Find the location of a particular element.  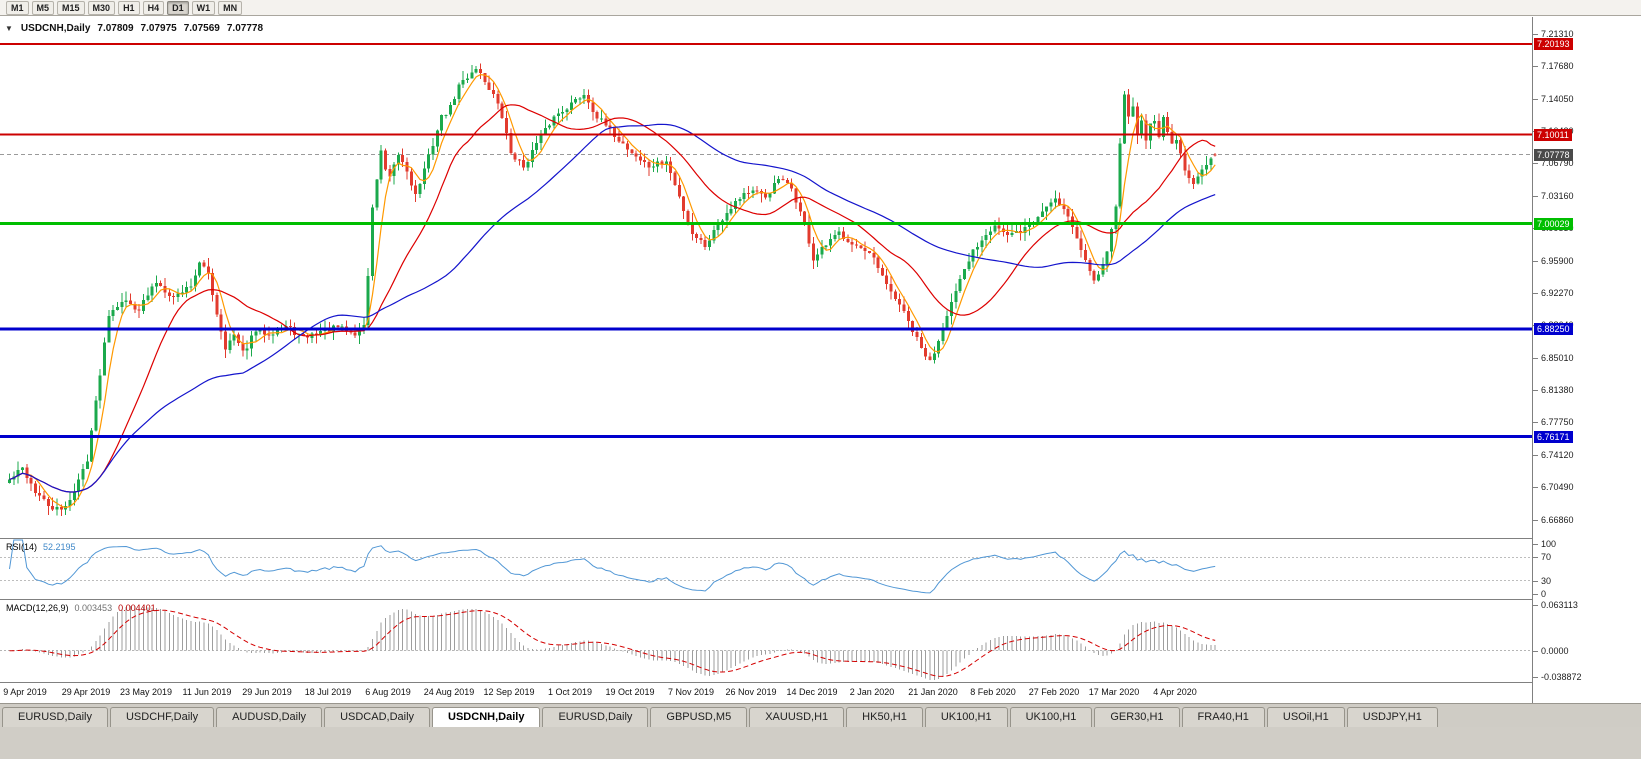

timeframe-button-h4: H4 is located at coordinates (153, 7).